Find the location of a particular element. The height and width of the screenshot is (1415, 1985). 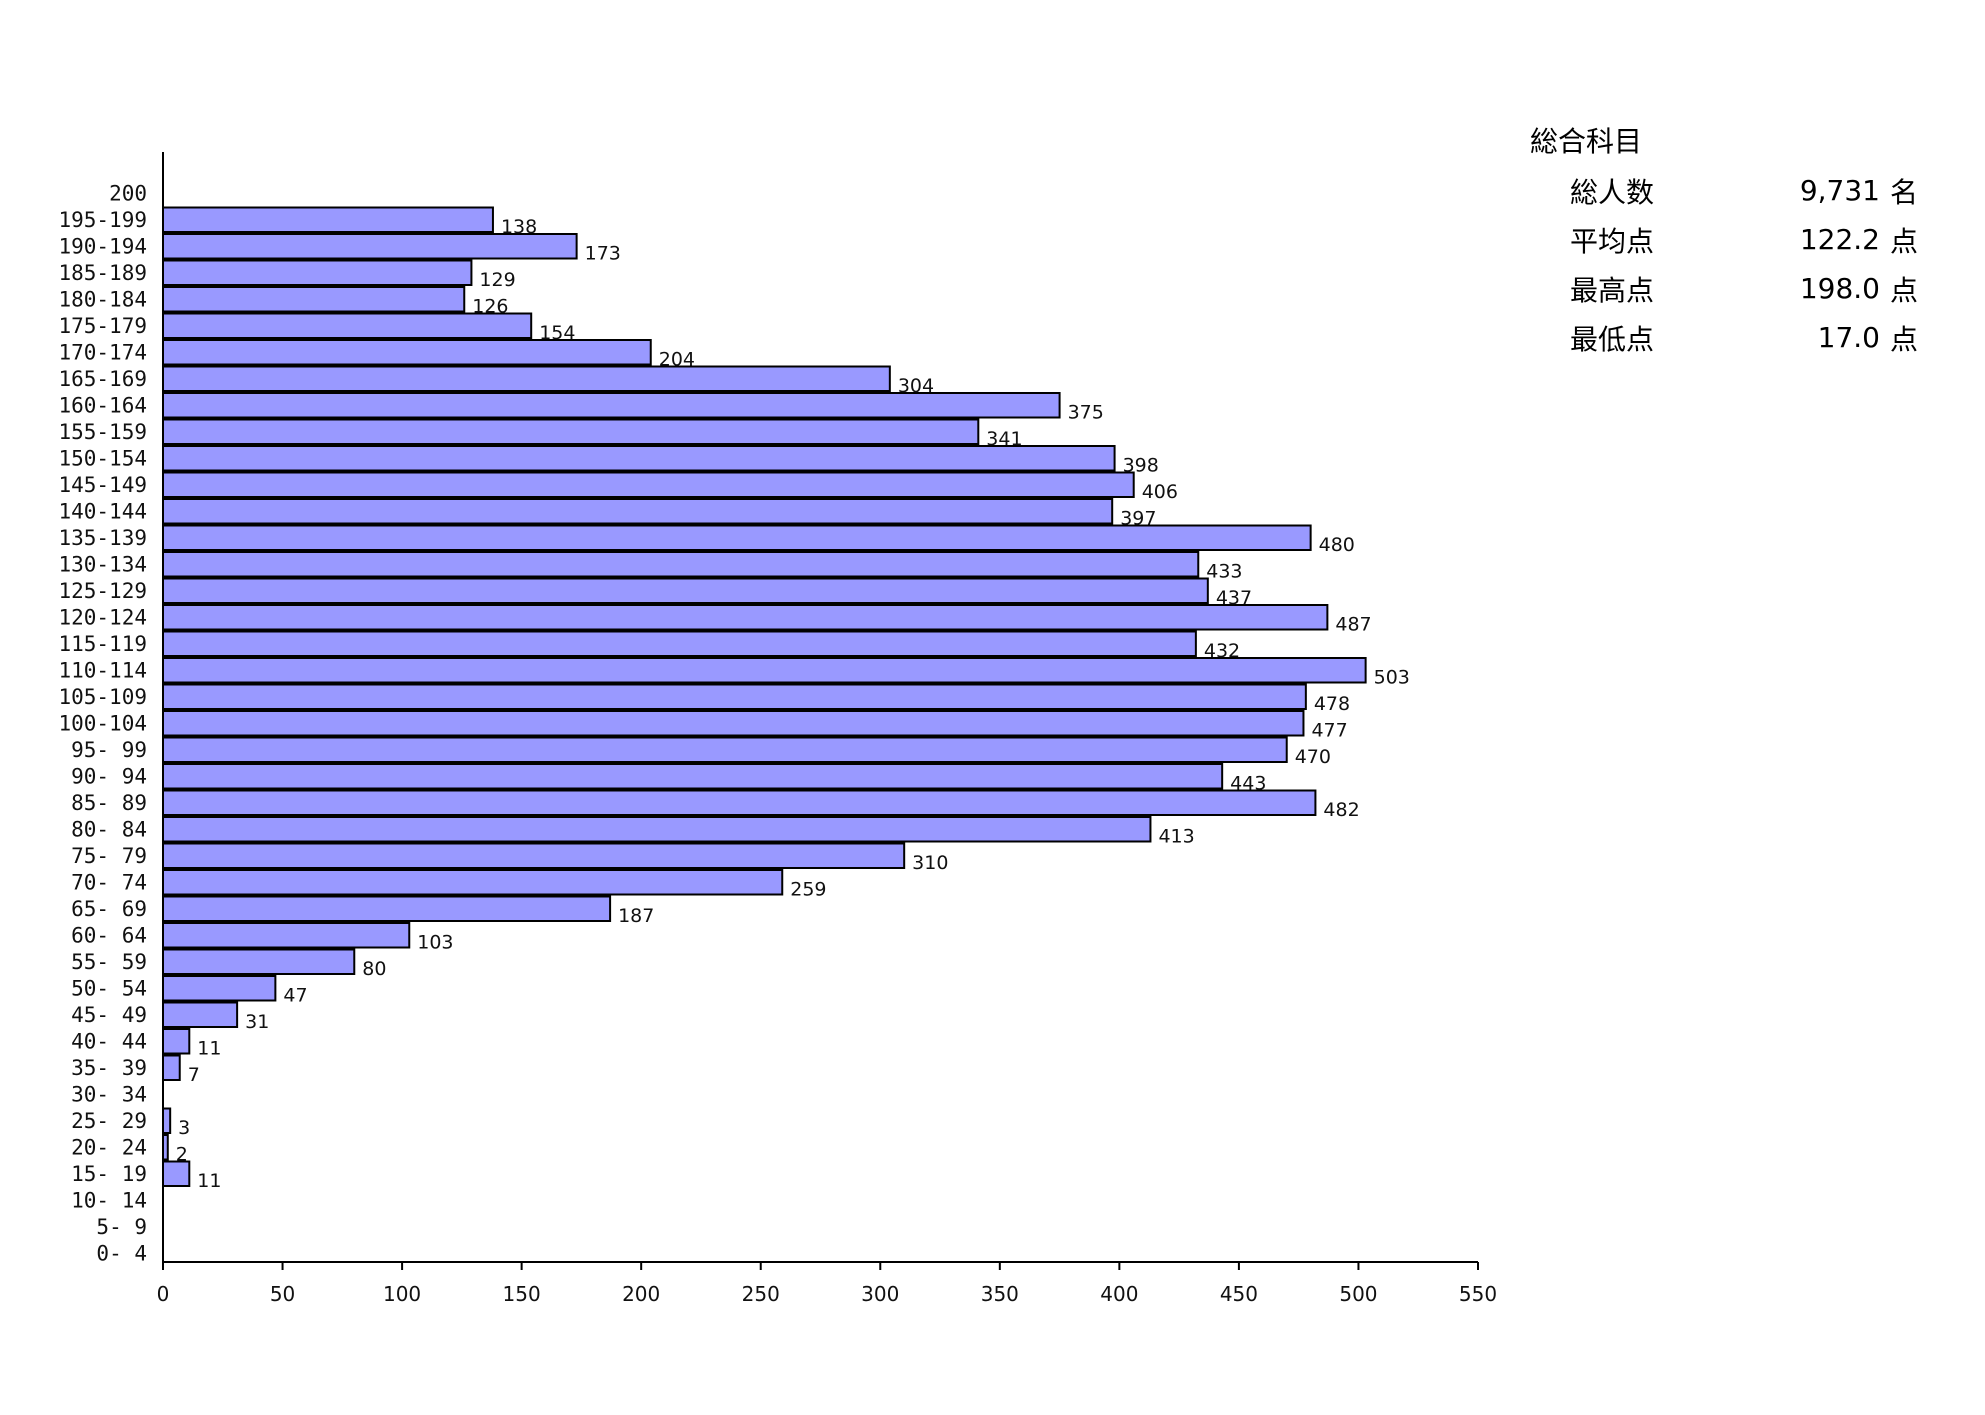

value-label: 138 is located at coordinates (519, 227).